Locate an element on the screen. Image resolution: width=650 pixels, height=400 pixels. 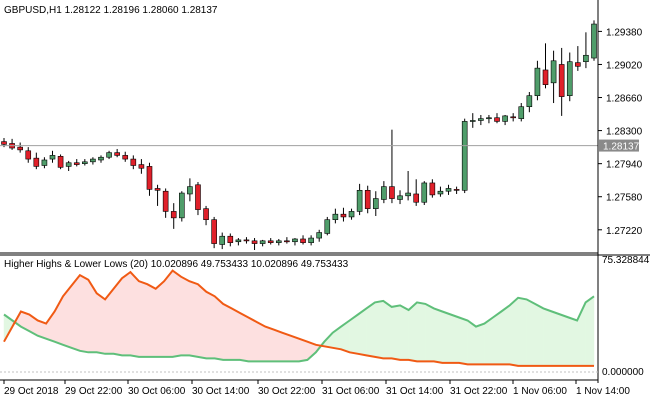
current-price-tag: 1.28137 is located at coordinates (619, 146).